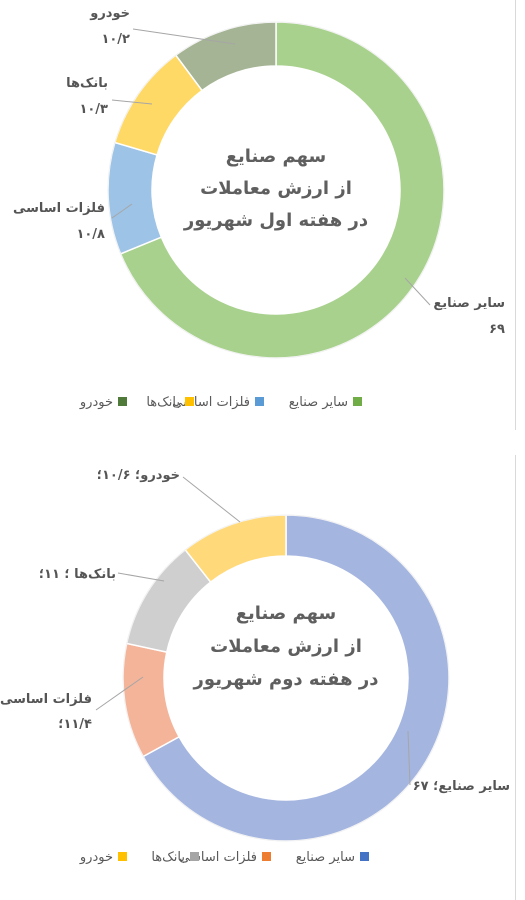 Image resolution: width=525 pixels, height=900 pixels. What do you see at coordinates (275, 220) in the screenshot?
I see `chart-title-line: در هفته اول شهریور` at bounding box center [275, 220].